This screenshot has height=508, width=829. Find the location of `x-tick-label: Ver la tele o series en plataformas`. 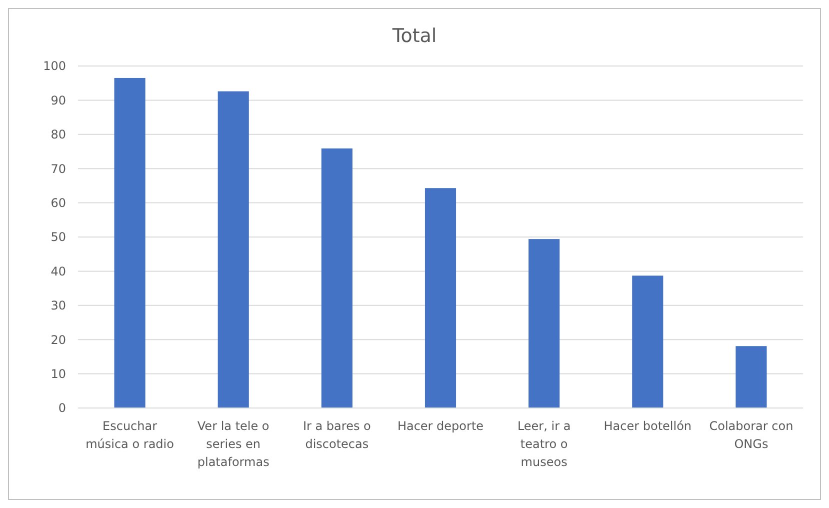

x-tick-label: Ver la tele o series en plataformas is located at coordinates (233, 444).